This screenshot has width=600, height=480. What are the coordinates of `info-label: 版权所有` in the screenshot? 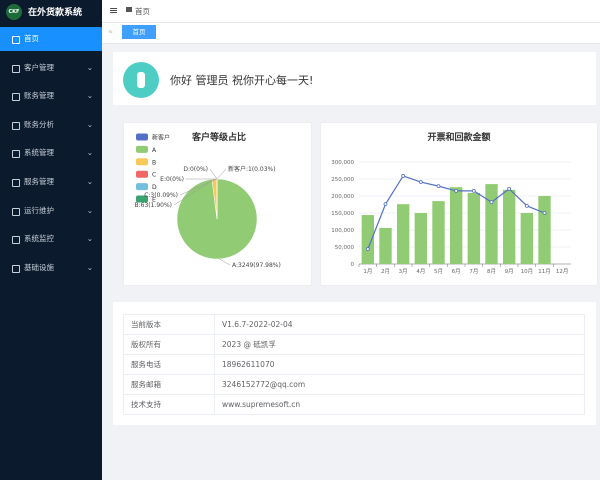 It's located at (169, 344).